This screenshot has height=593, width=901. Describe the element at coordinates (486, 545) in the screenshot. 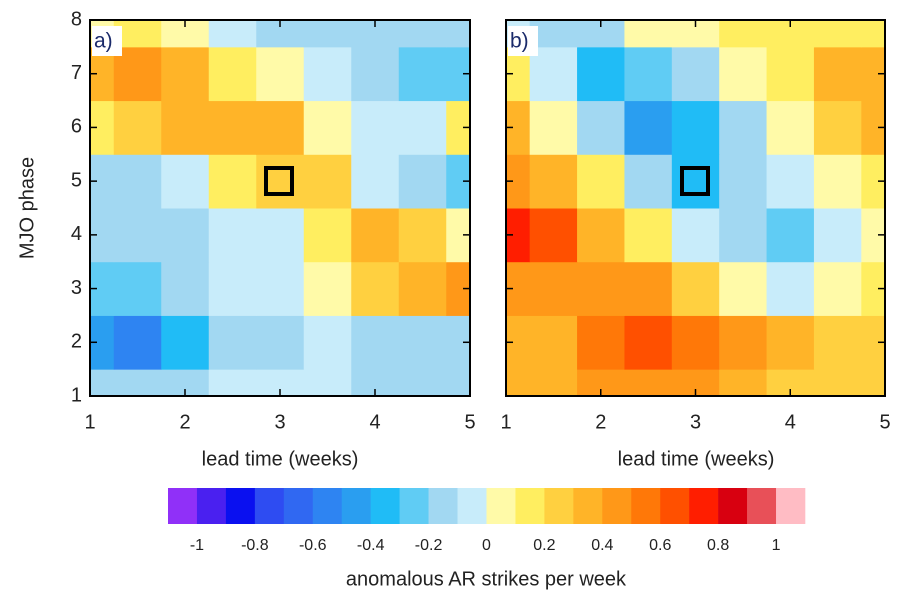

I see `colorbar-tick-label: 0` at that location.